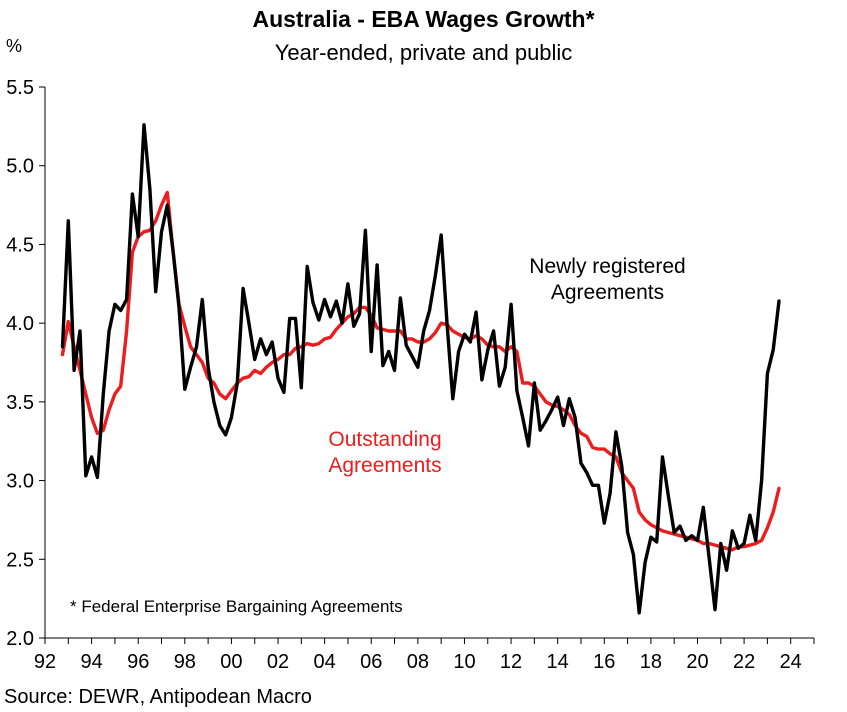 This screenshot has height=712, width=847. What do you see at coordinates (651, 662) in the screenshot?
I see `x-tick-label: 18` at bounding box center [651, 662].